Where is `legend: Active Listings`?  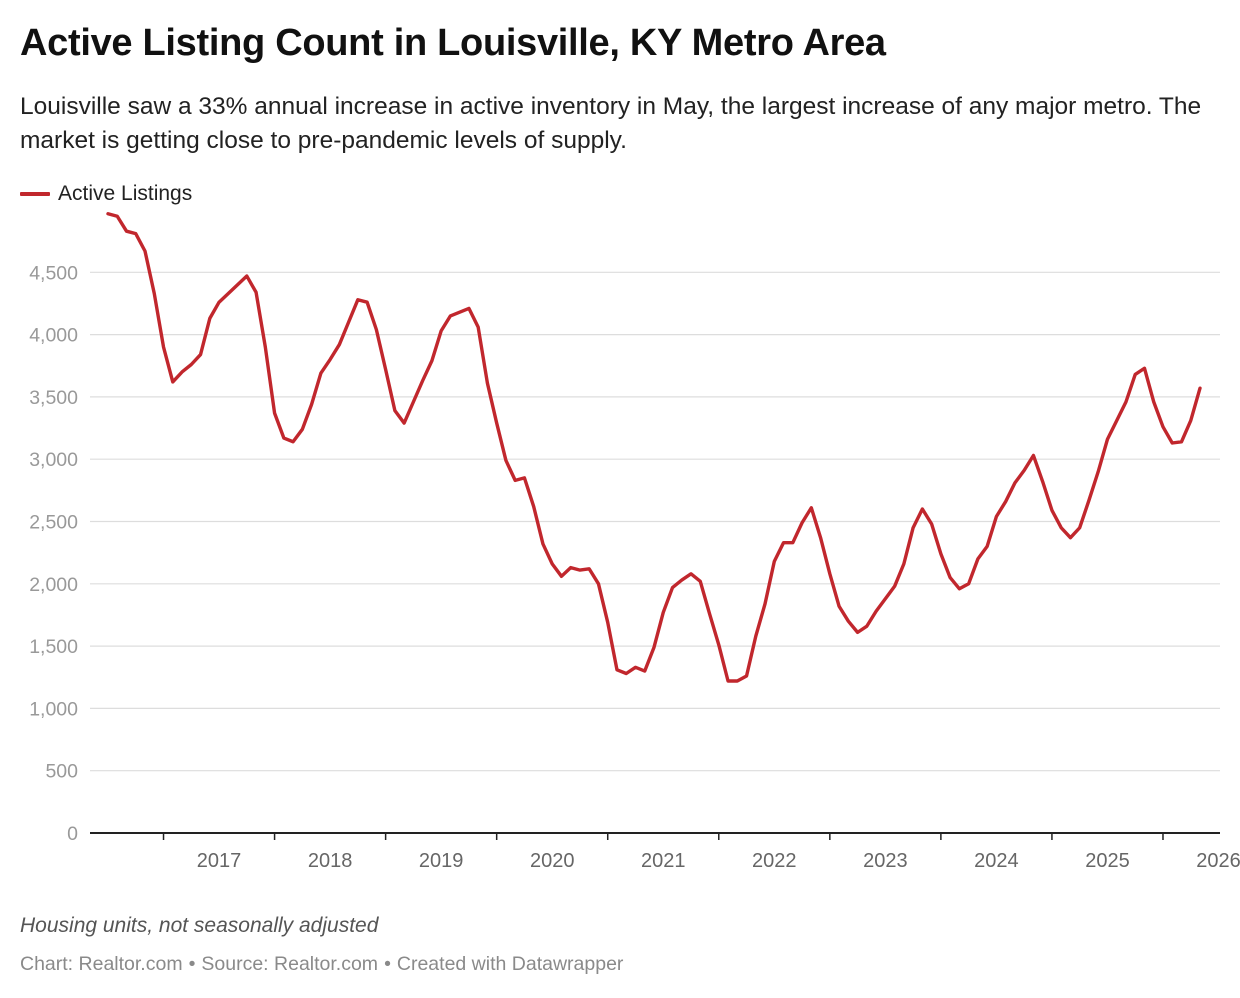 legend: Active Listings is located at coordinates (106, 194).